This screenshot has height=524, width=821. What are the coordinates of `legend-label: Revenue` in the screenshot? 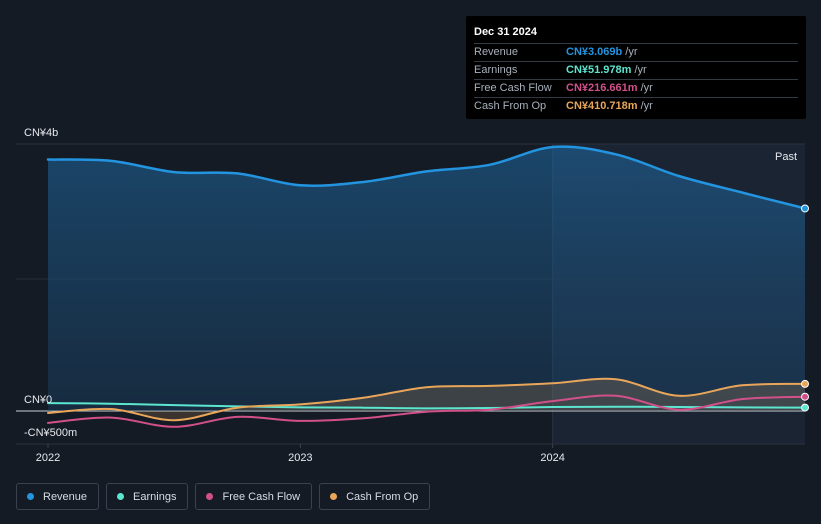 It's located at (65, 496).